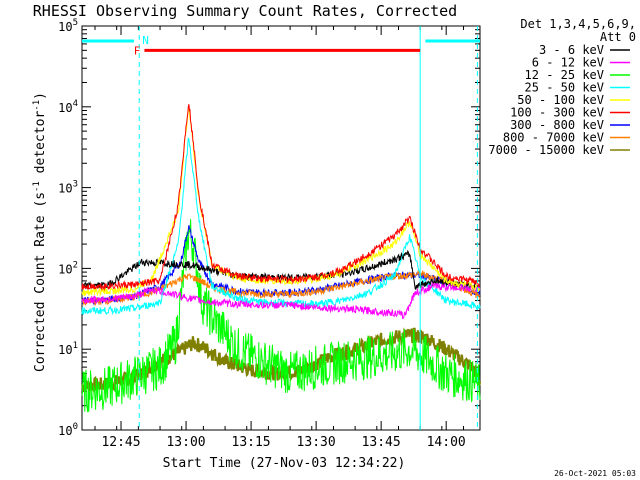  I want to click on legend-entry-label: 6 - 12 keV, so click(568, 63).